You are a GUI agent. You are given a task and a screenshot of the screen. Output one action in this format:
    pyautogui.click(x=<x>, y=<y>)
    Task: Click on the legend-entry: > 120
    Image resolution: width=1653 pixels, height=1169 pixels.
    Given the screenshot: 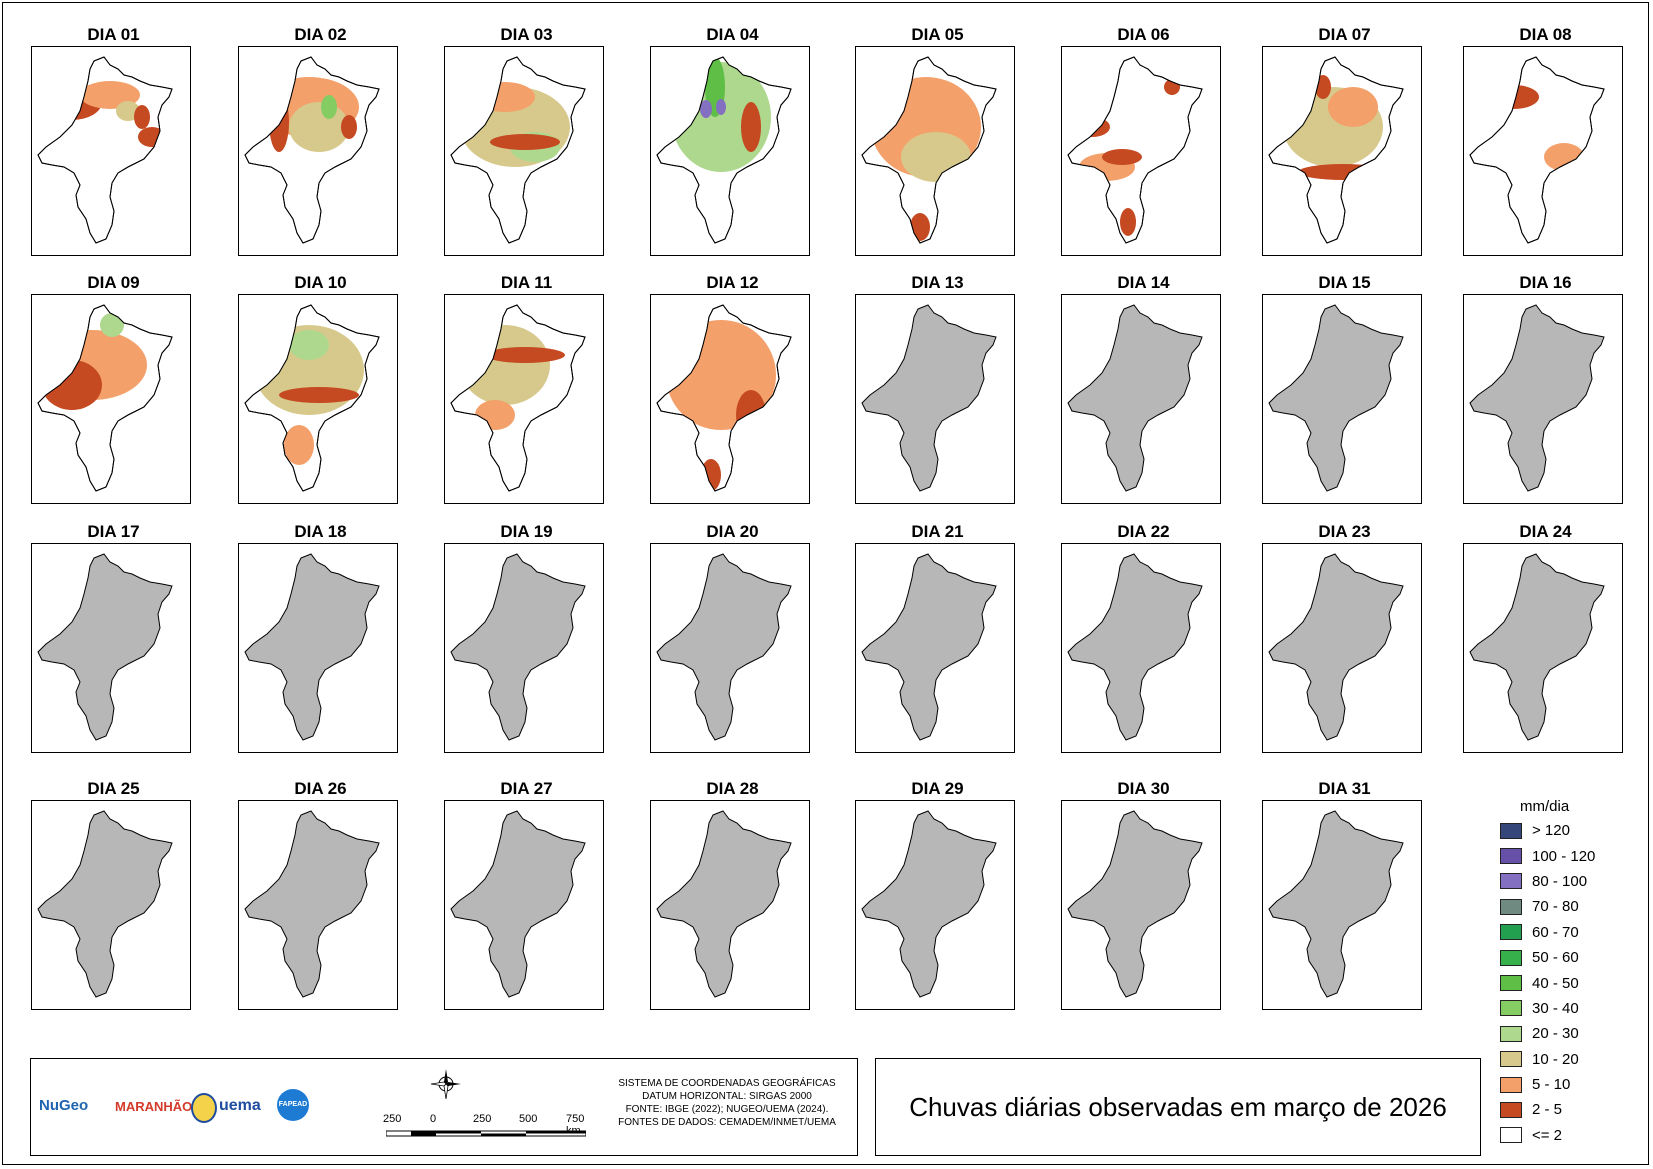 What is the action you would take?
    pyautogui.click(x=1570, y=830)
    